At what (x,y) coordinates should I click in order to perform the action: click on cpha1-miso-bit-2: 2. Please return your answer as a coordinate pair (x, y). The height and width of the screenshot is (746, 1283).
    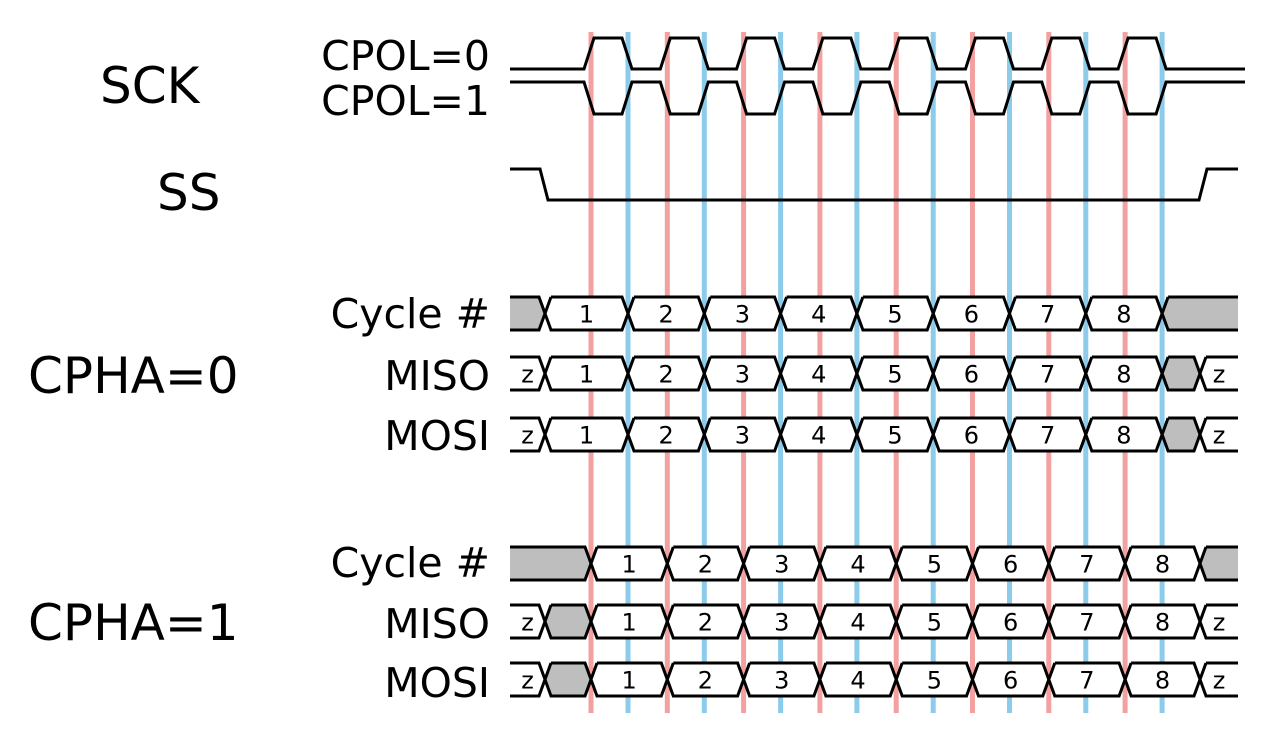
    Looking at the image, I should click on (705, 623).